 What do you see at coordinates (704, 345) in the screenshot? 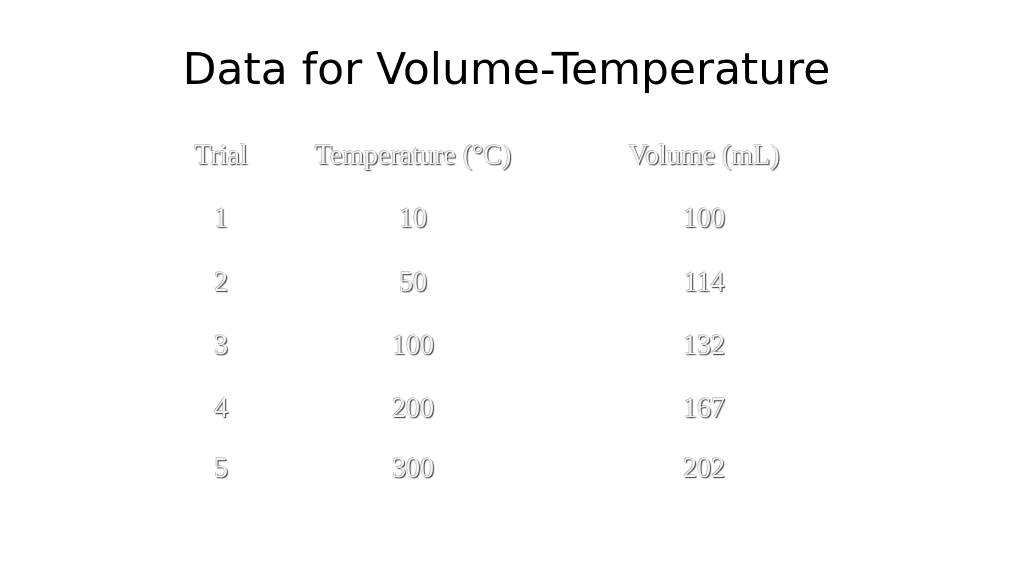
I see `cell-volume: 132` at bounding box center [704, 345].